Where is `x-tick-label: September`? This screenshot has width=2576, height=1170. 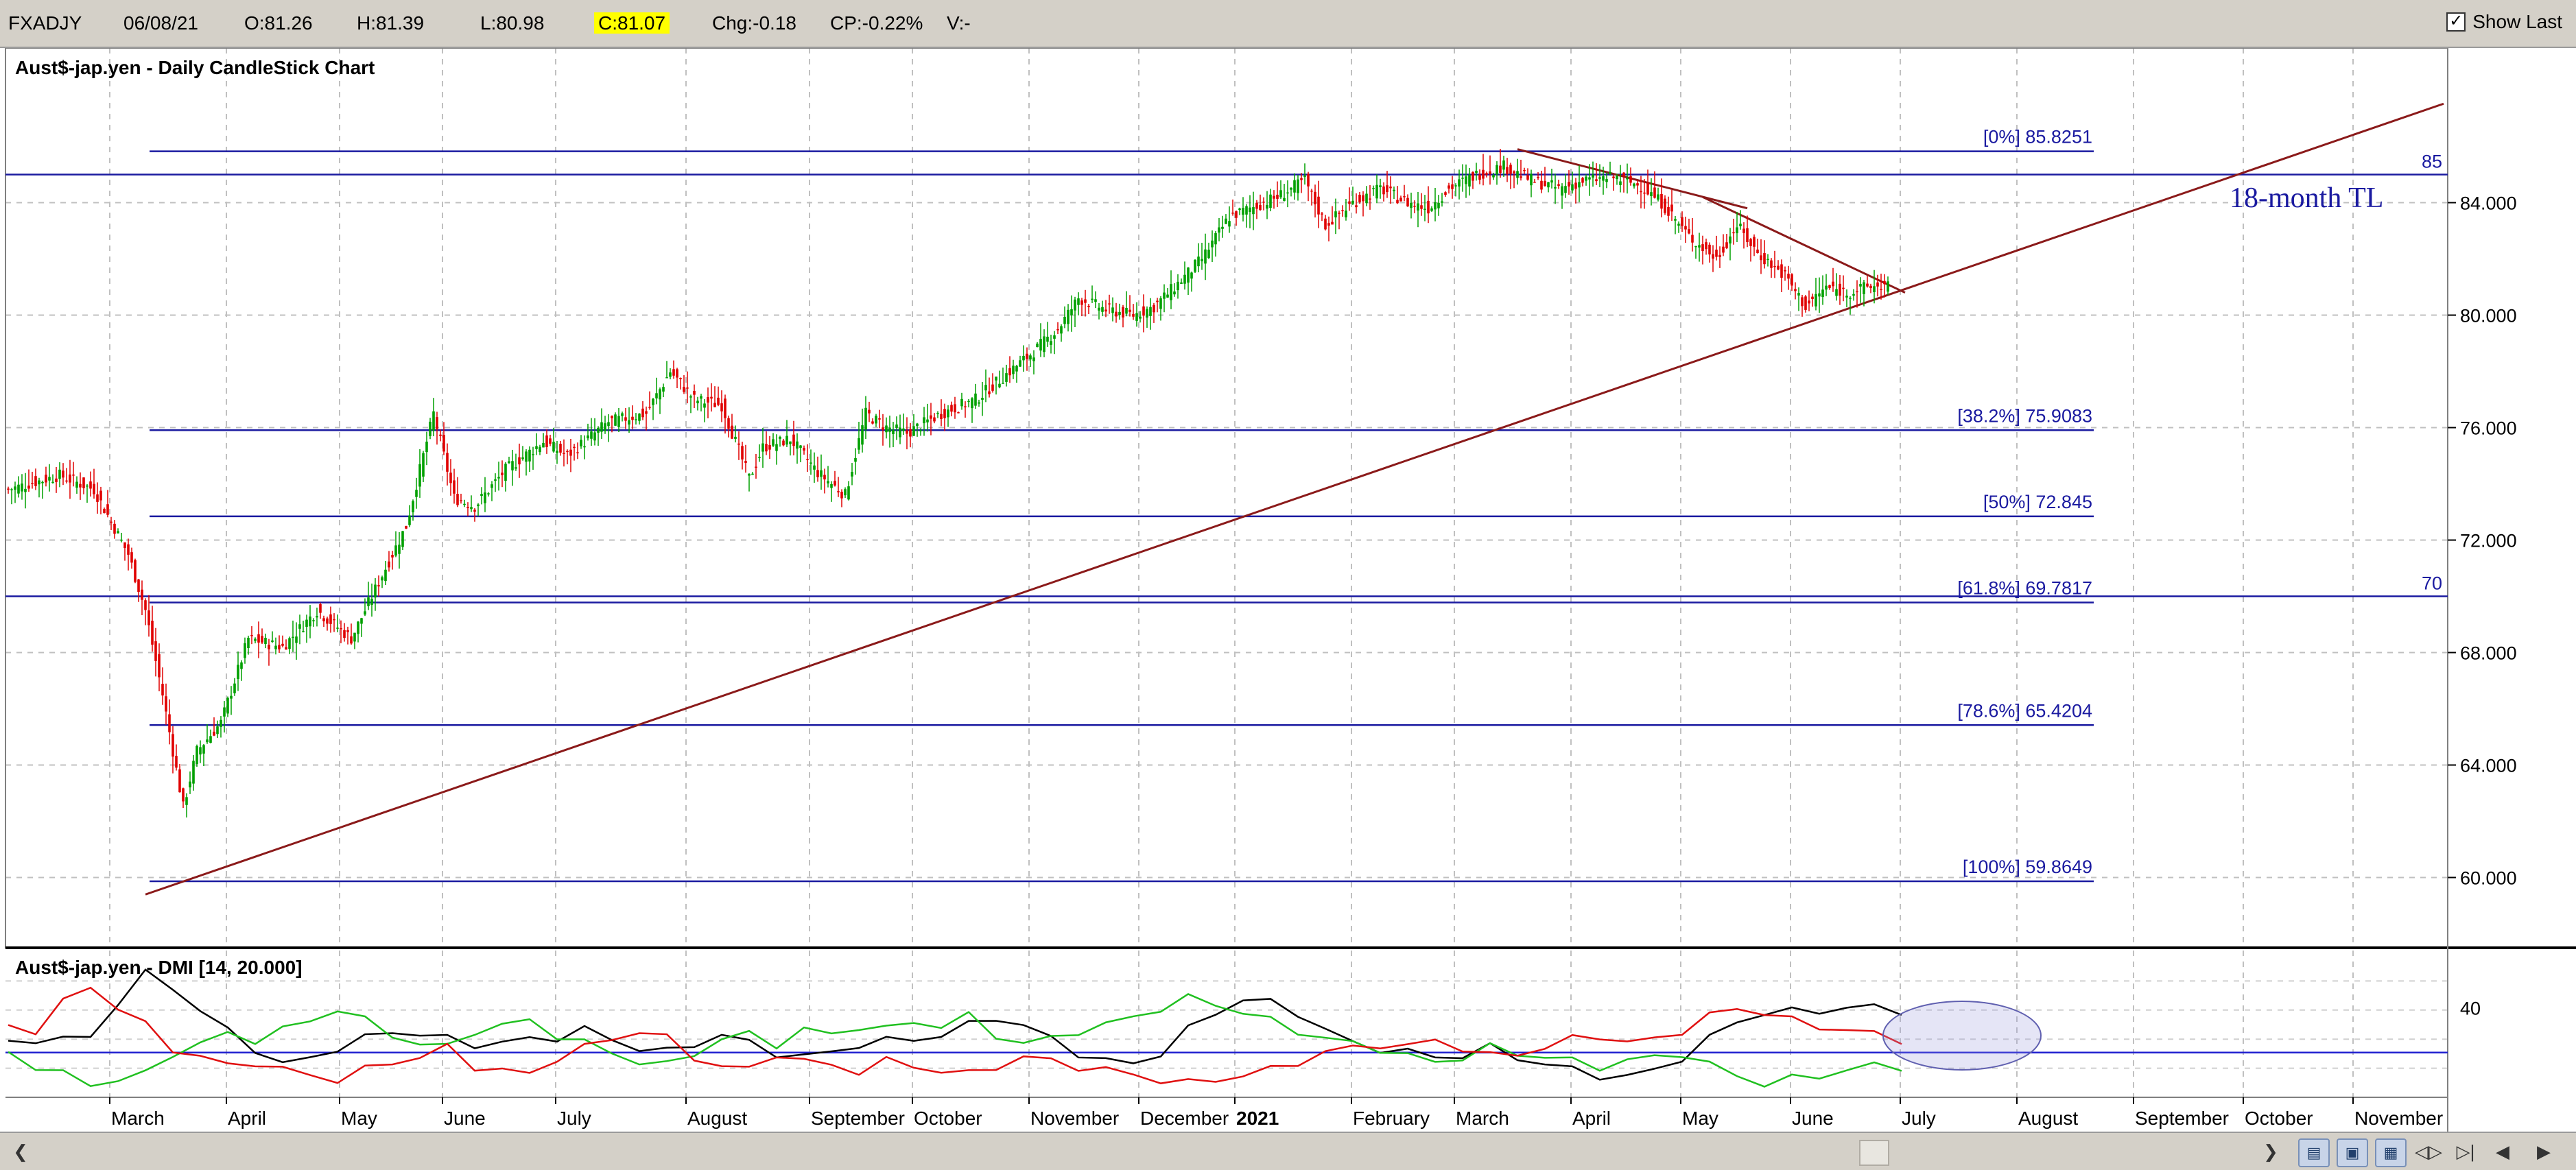 x-tick-label: September is located at coordinates (2182, 1118).